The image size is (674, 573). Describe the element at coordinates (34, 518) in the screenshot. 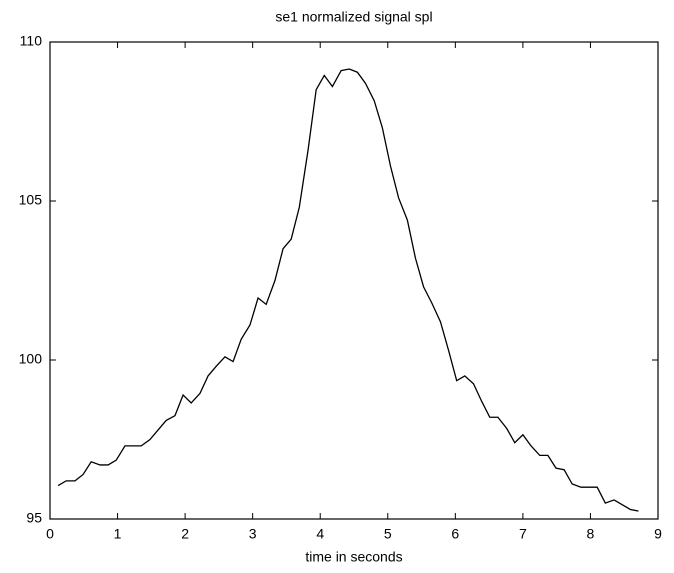

I see `y-tick-label: 95` at that location.